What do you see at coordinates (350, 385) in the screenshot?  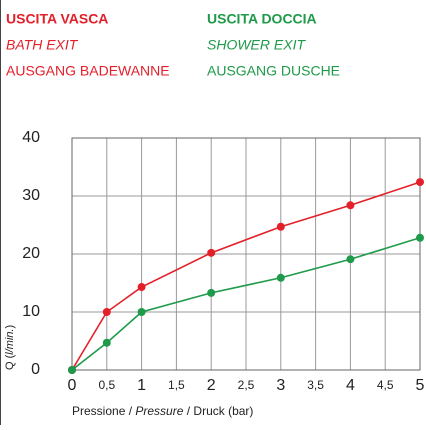 I see `x-tick-label: 4` at bounding box center [350, 385].